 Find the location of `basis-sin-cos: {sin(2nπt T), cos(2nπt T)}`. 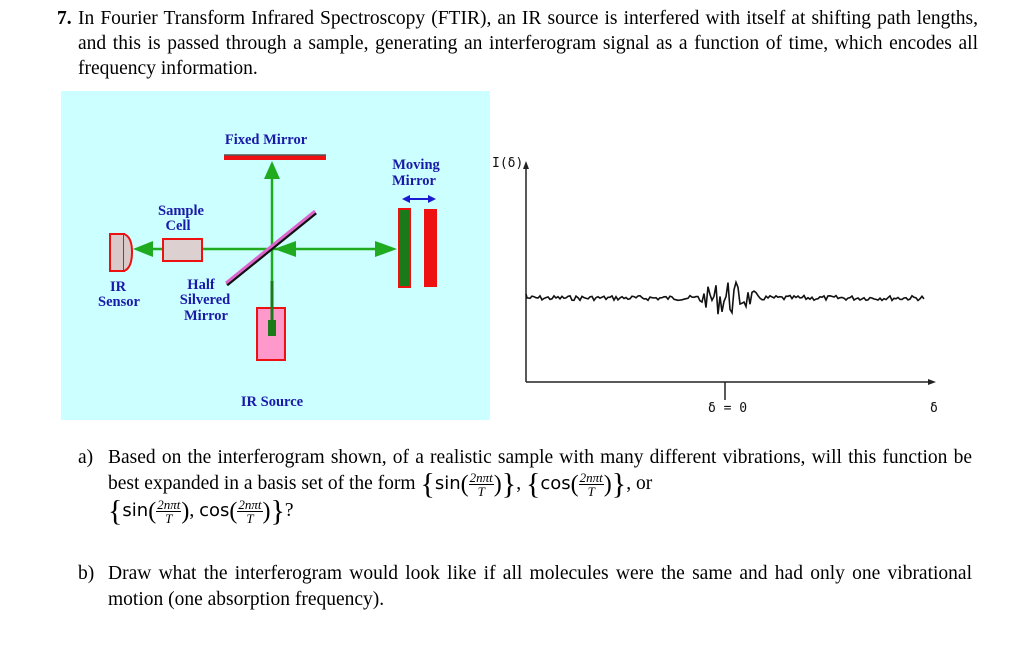

basis-sin-cos: {sin(2nπt T), cos(2nπt T)} is located at coordinates (196, 511).